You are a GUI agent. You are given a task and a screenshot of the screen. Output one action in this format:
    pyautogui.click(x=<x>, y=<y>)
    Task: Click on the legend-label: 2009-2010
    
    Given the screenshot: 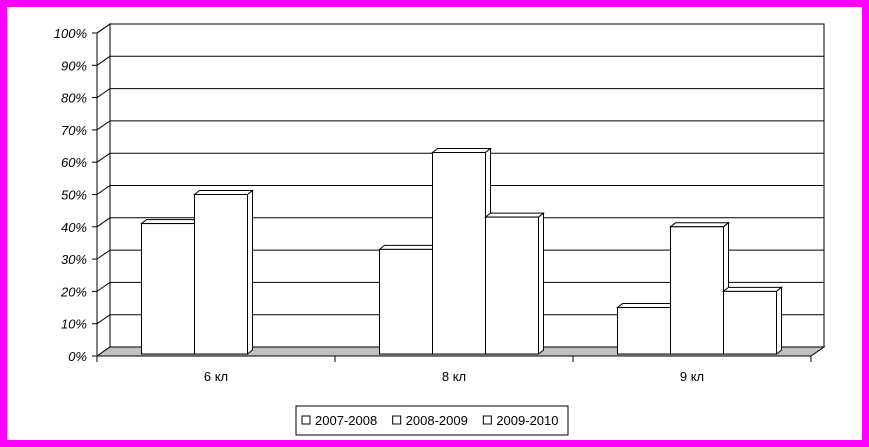 What is the action you would take?
    pyautogui.click(x=527, y=420)
    